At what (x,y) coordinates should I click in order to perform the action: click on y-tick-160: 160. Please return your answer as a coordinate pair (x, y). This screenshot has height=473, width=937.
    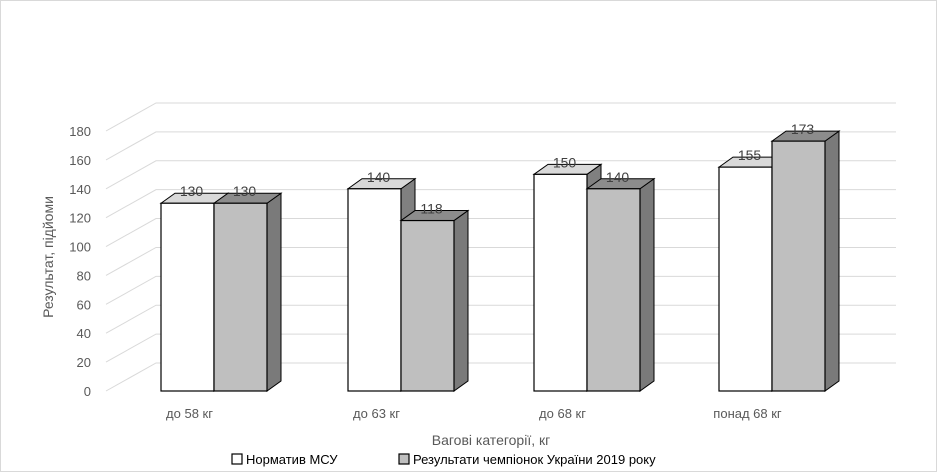
    Looking at the image, I should click on (80, 160).